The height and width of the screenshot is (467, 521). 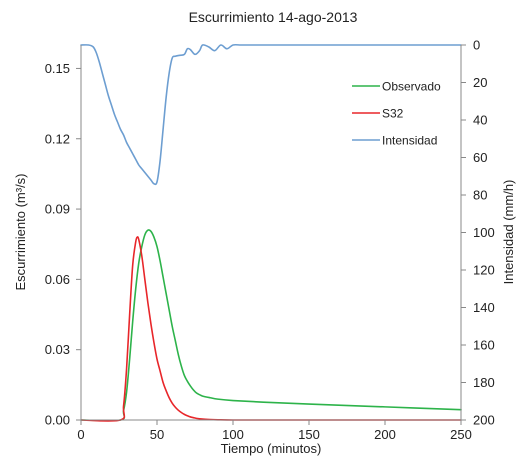 I want to click on y-right-tick-label: 140, so click(x=484, y=307).